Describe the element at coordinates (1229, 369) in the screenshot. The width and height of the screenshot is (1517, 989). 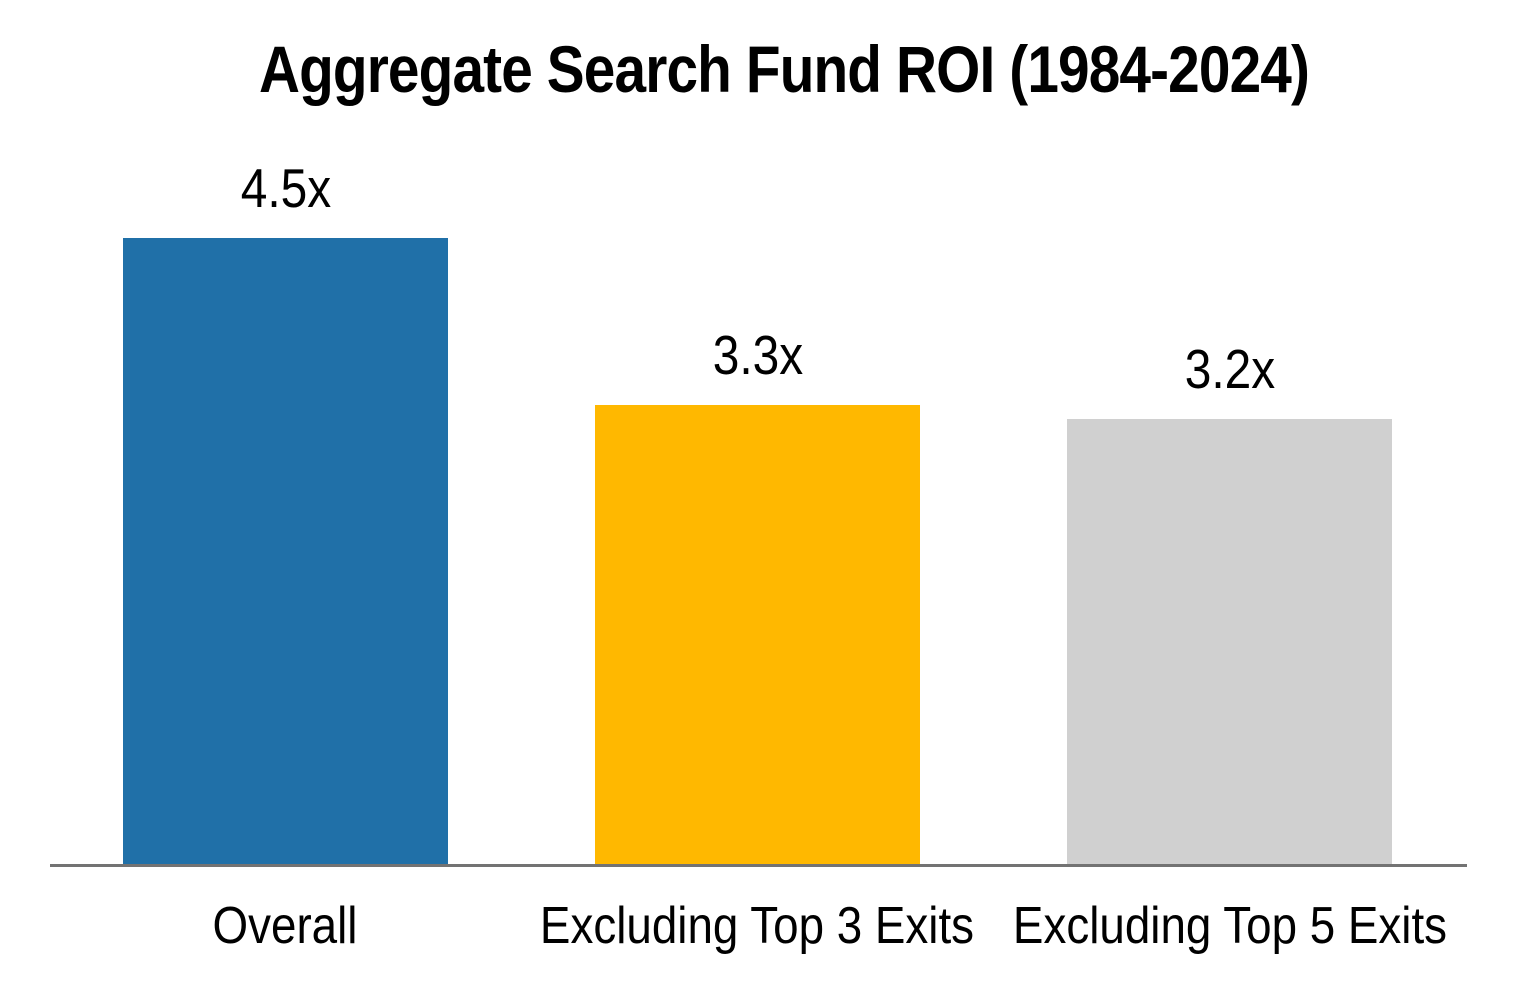
I see `bar-value-label-excluding-top-5-exits: 3.2x` at that location.